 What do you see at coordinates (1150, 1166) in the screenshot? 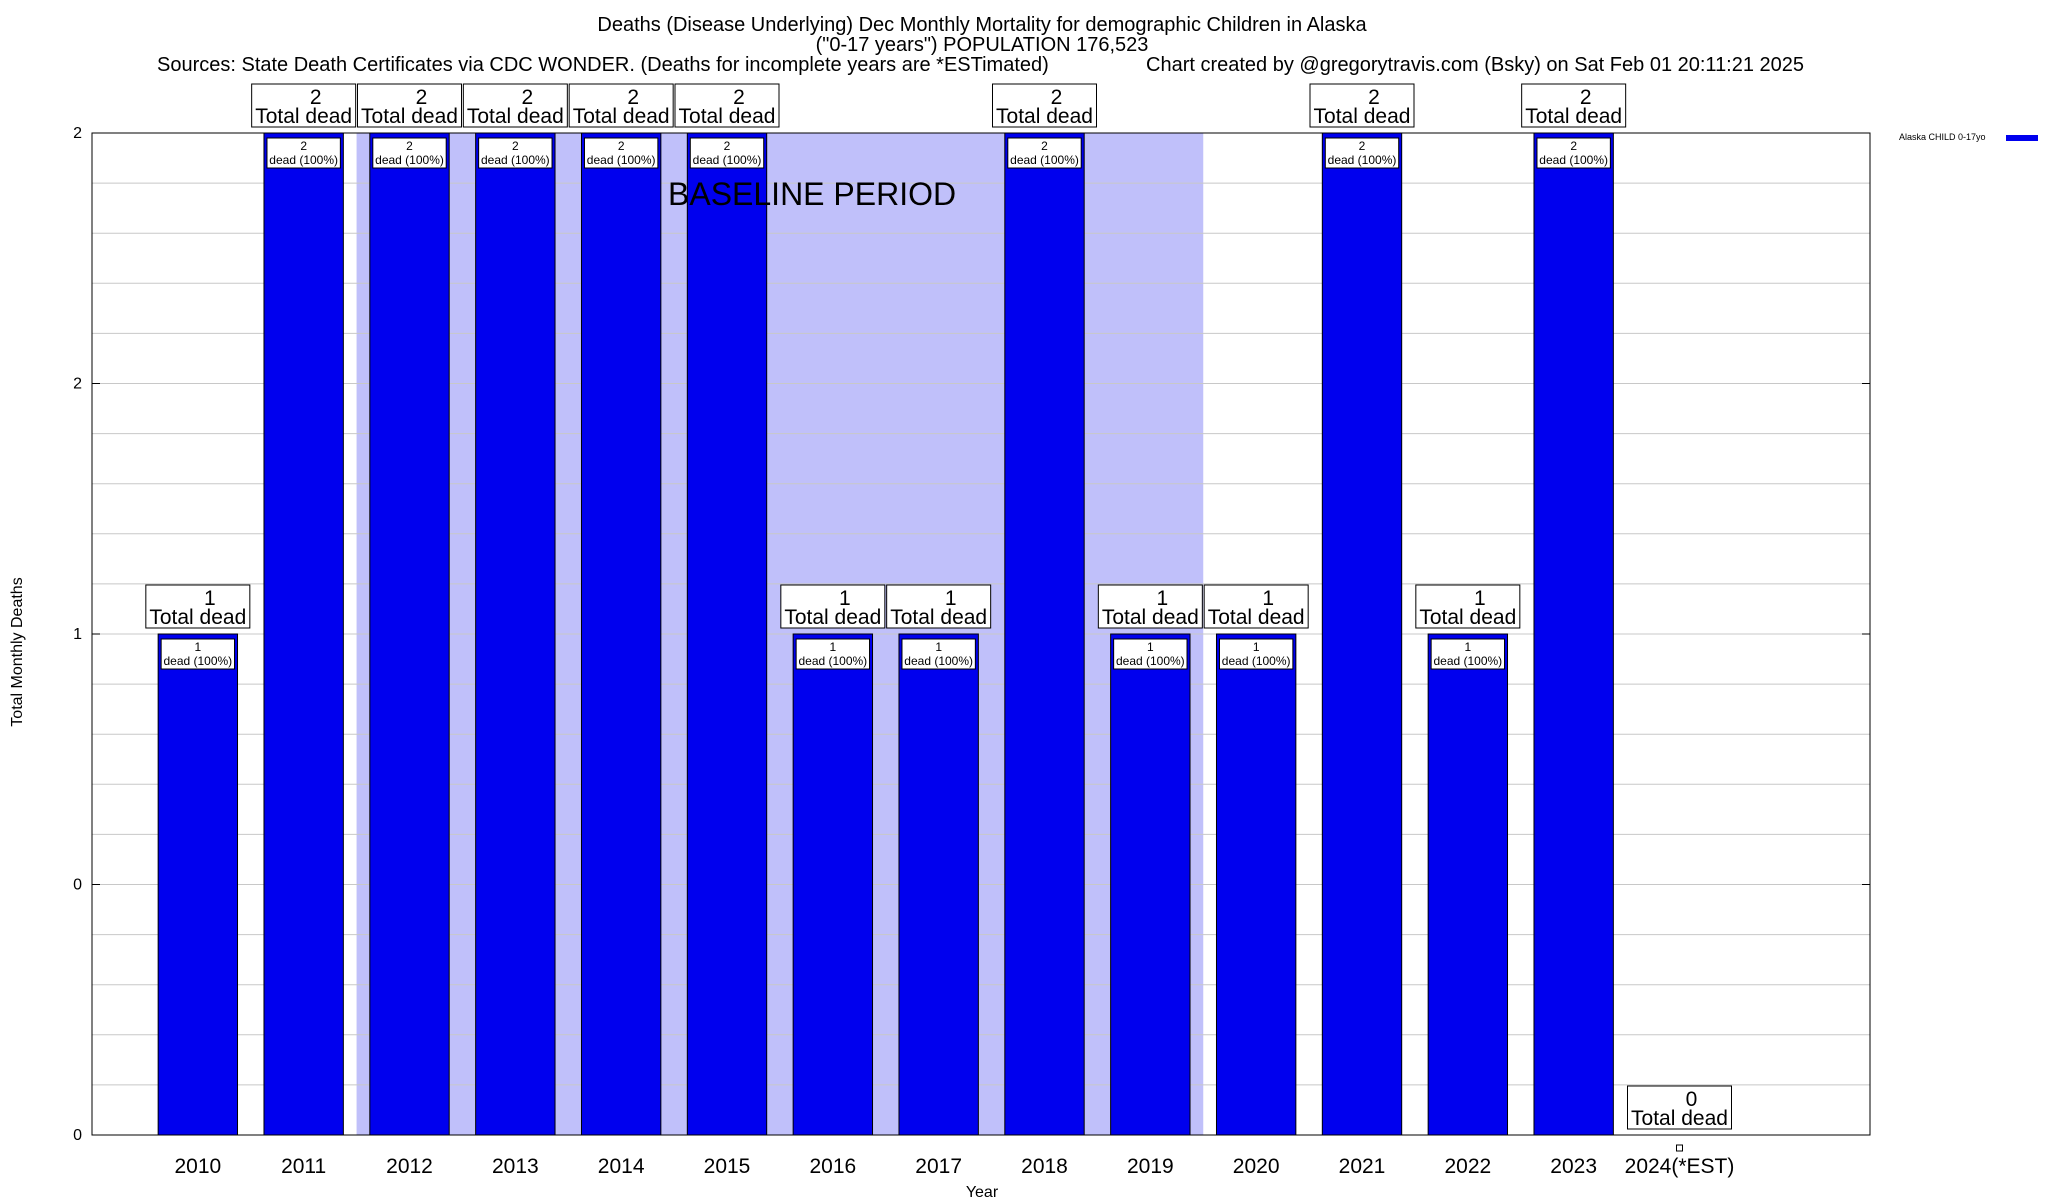
I see `x-tick-label: 2019` at bounding box center [1150, 1166].